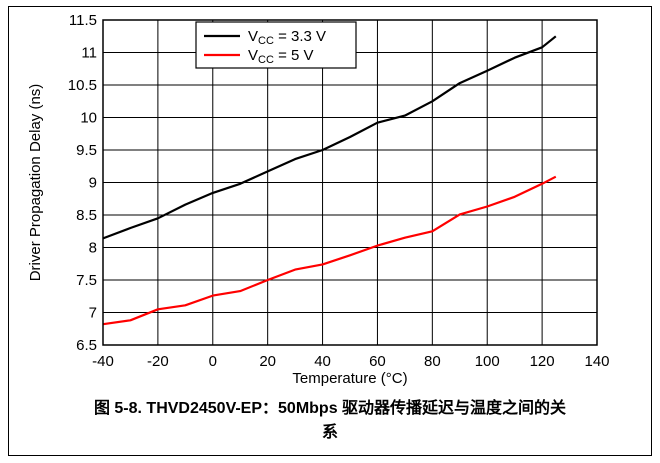 This screenshot has height=463, width=660. Describe the element at coordinates (82, 85) in the screenshot. I see `y-tick-label: 10.5` at that location.